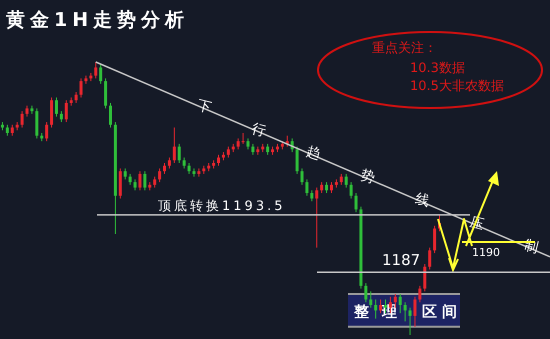  Describe the element at coordinates (401, 260) in the screenshot. I see `annotation: 1187` at that location.